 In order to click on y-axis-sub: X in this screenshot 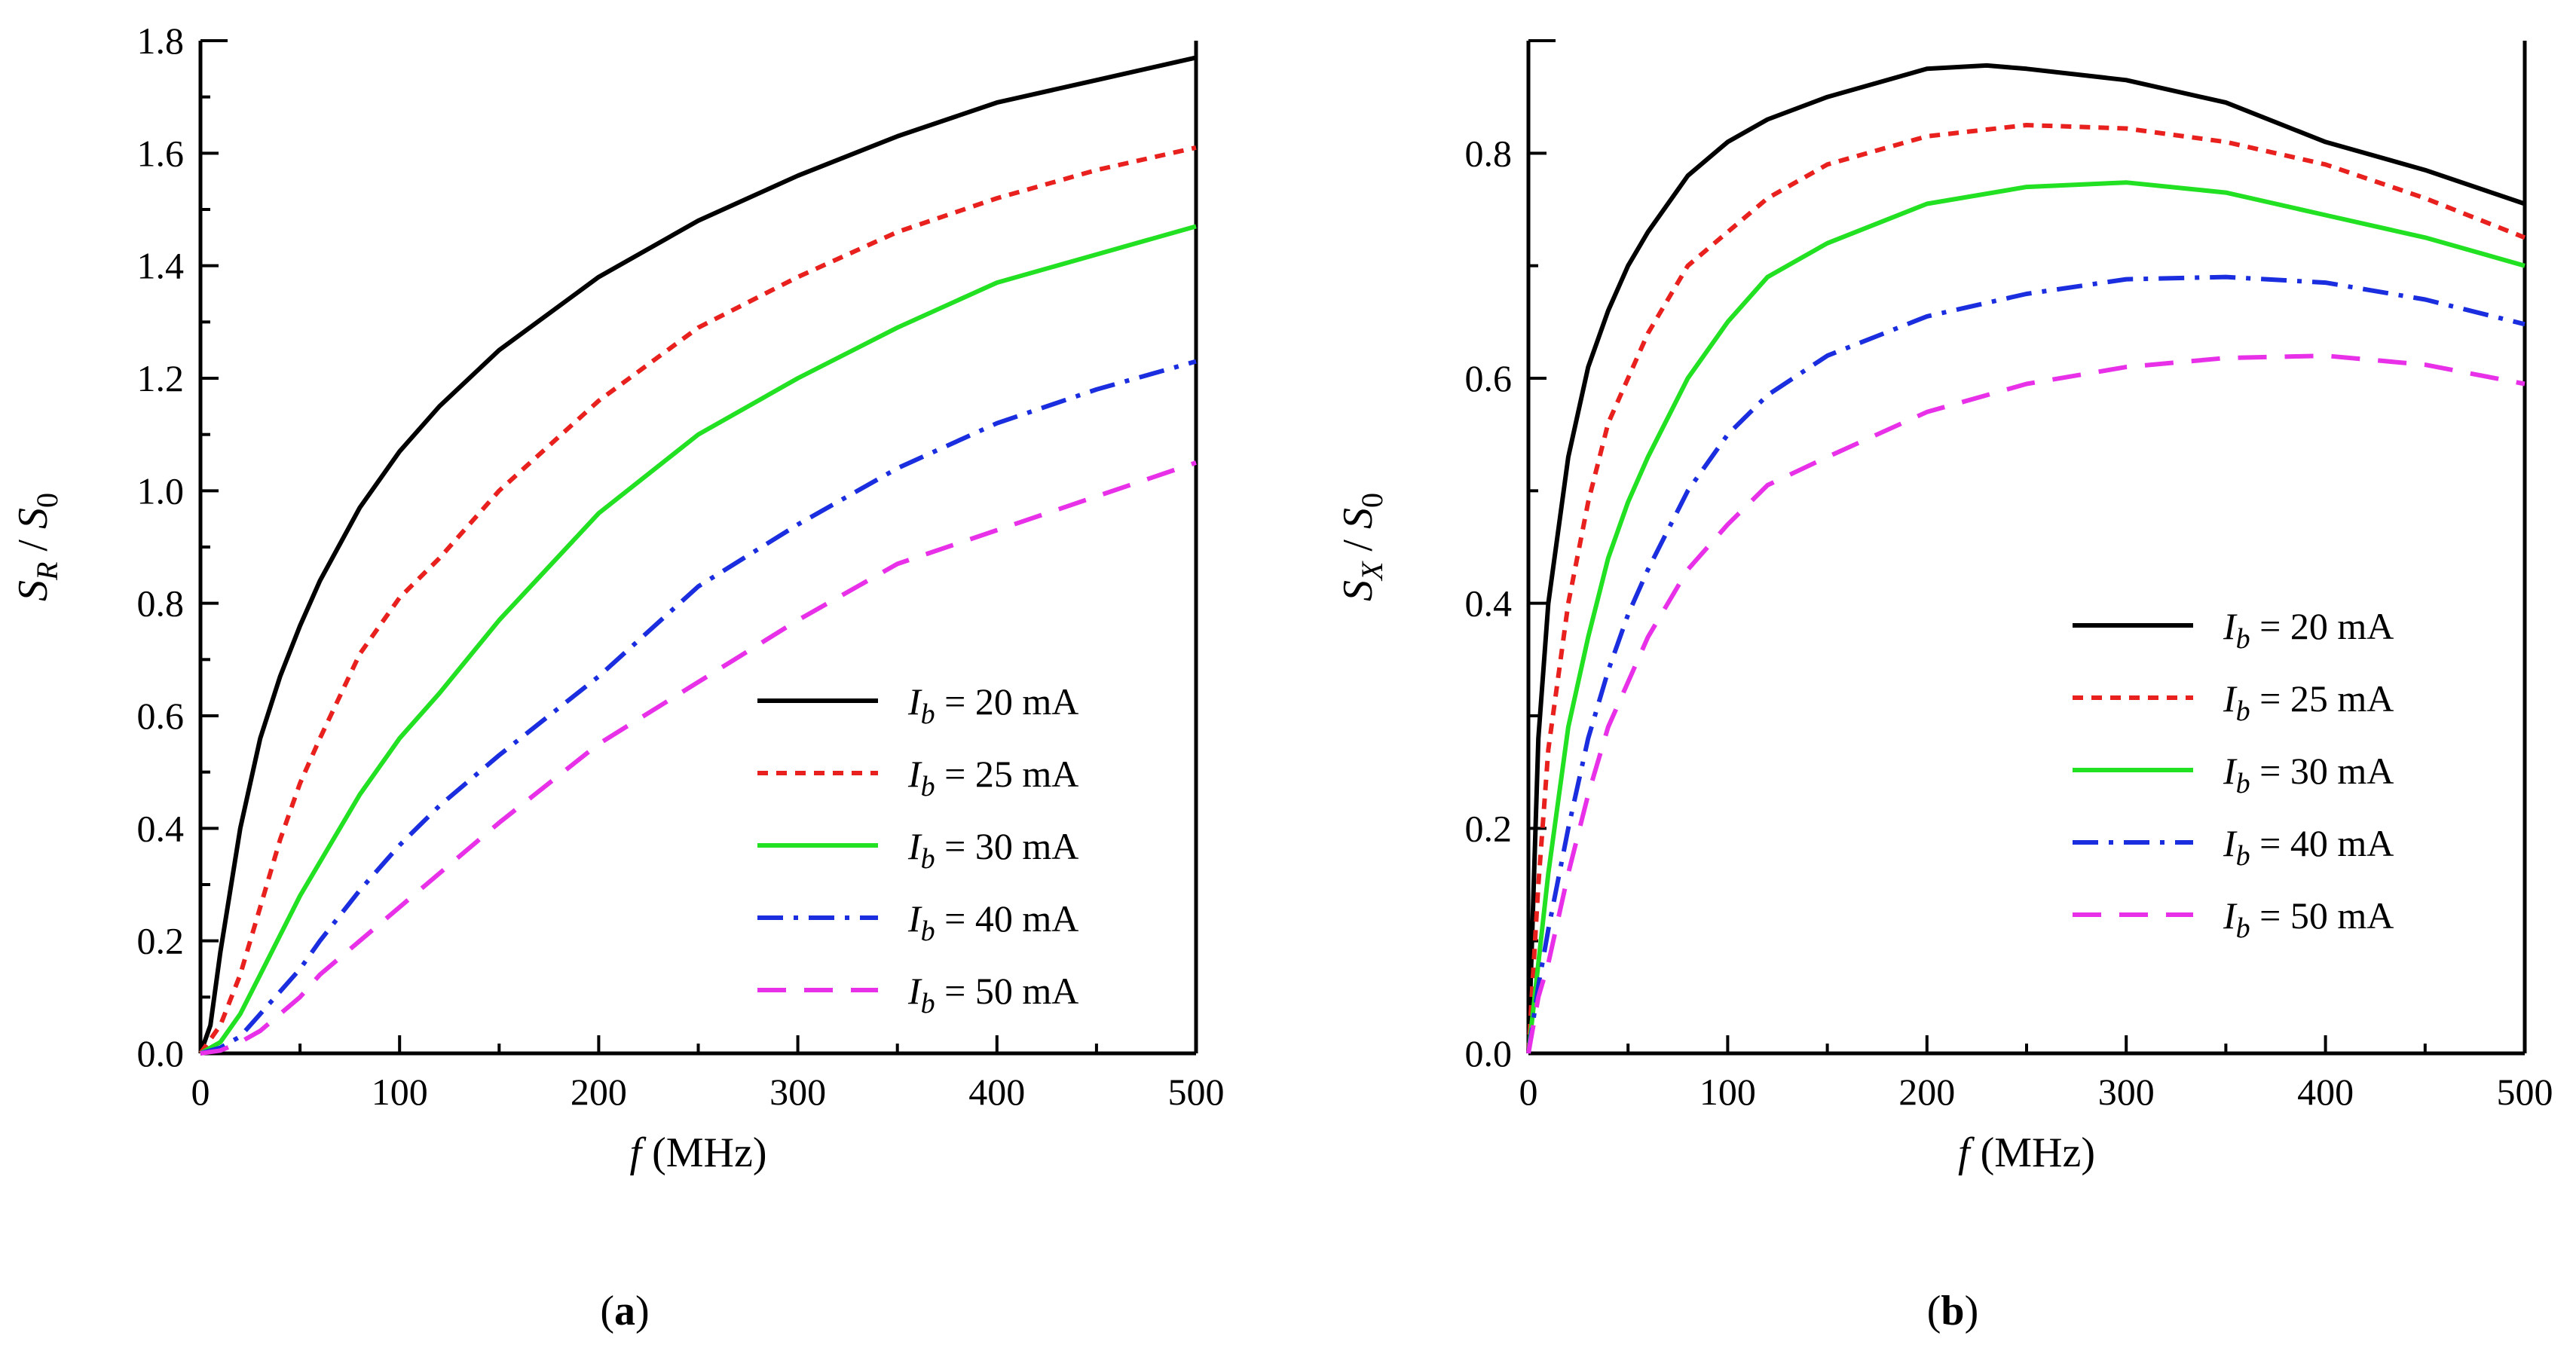, I will do `click(1372, 571)`.